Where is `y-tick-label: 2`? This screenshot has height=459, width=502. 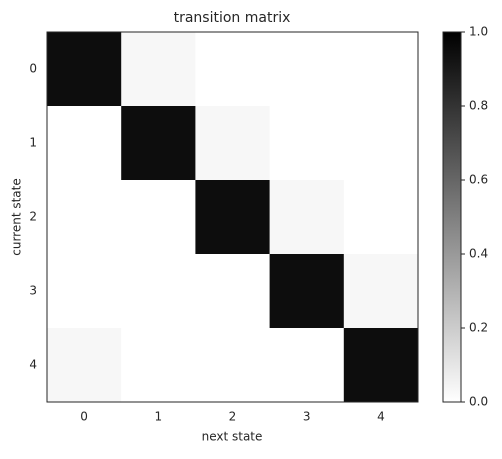 y-tick-label: 2 is located at coordinates (33, 217).